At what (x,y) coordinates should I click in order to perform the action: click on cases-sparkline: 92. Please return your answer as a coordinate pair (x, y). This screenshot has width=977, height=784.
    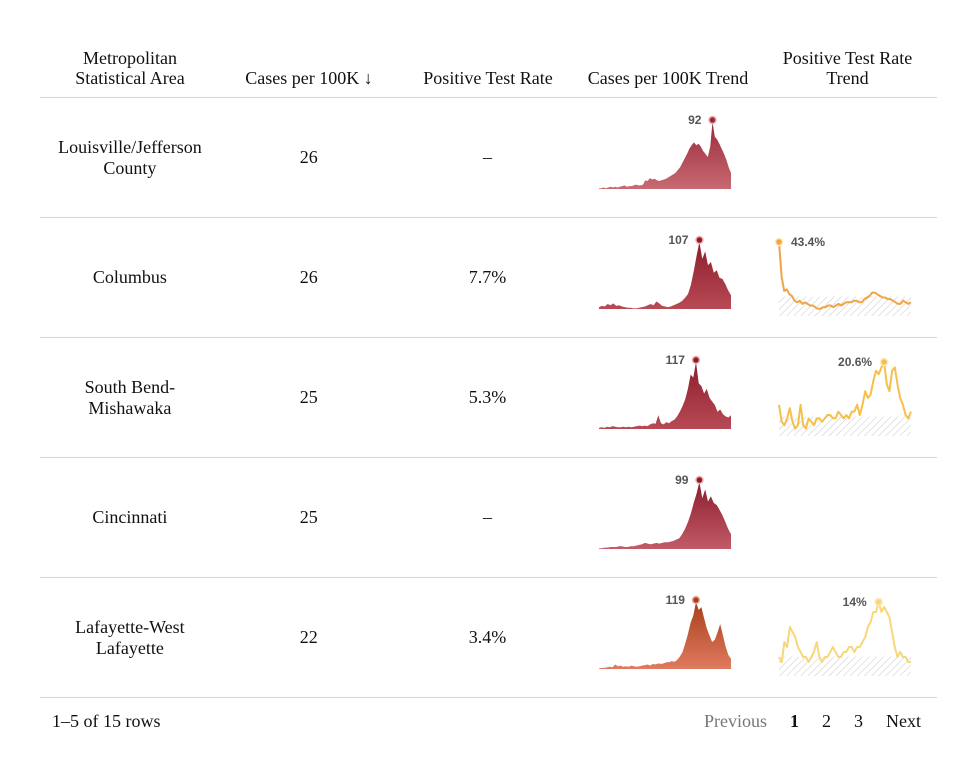
    Looking at the image, I should click on (667, 157).